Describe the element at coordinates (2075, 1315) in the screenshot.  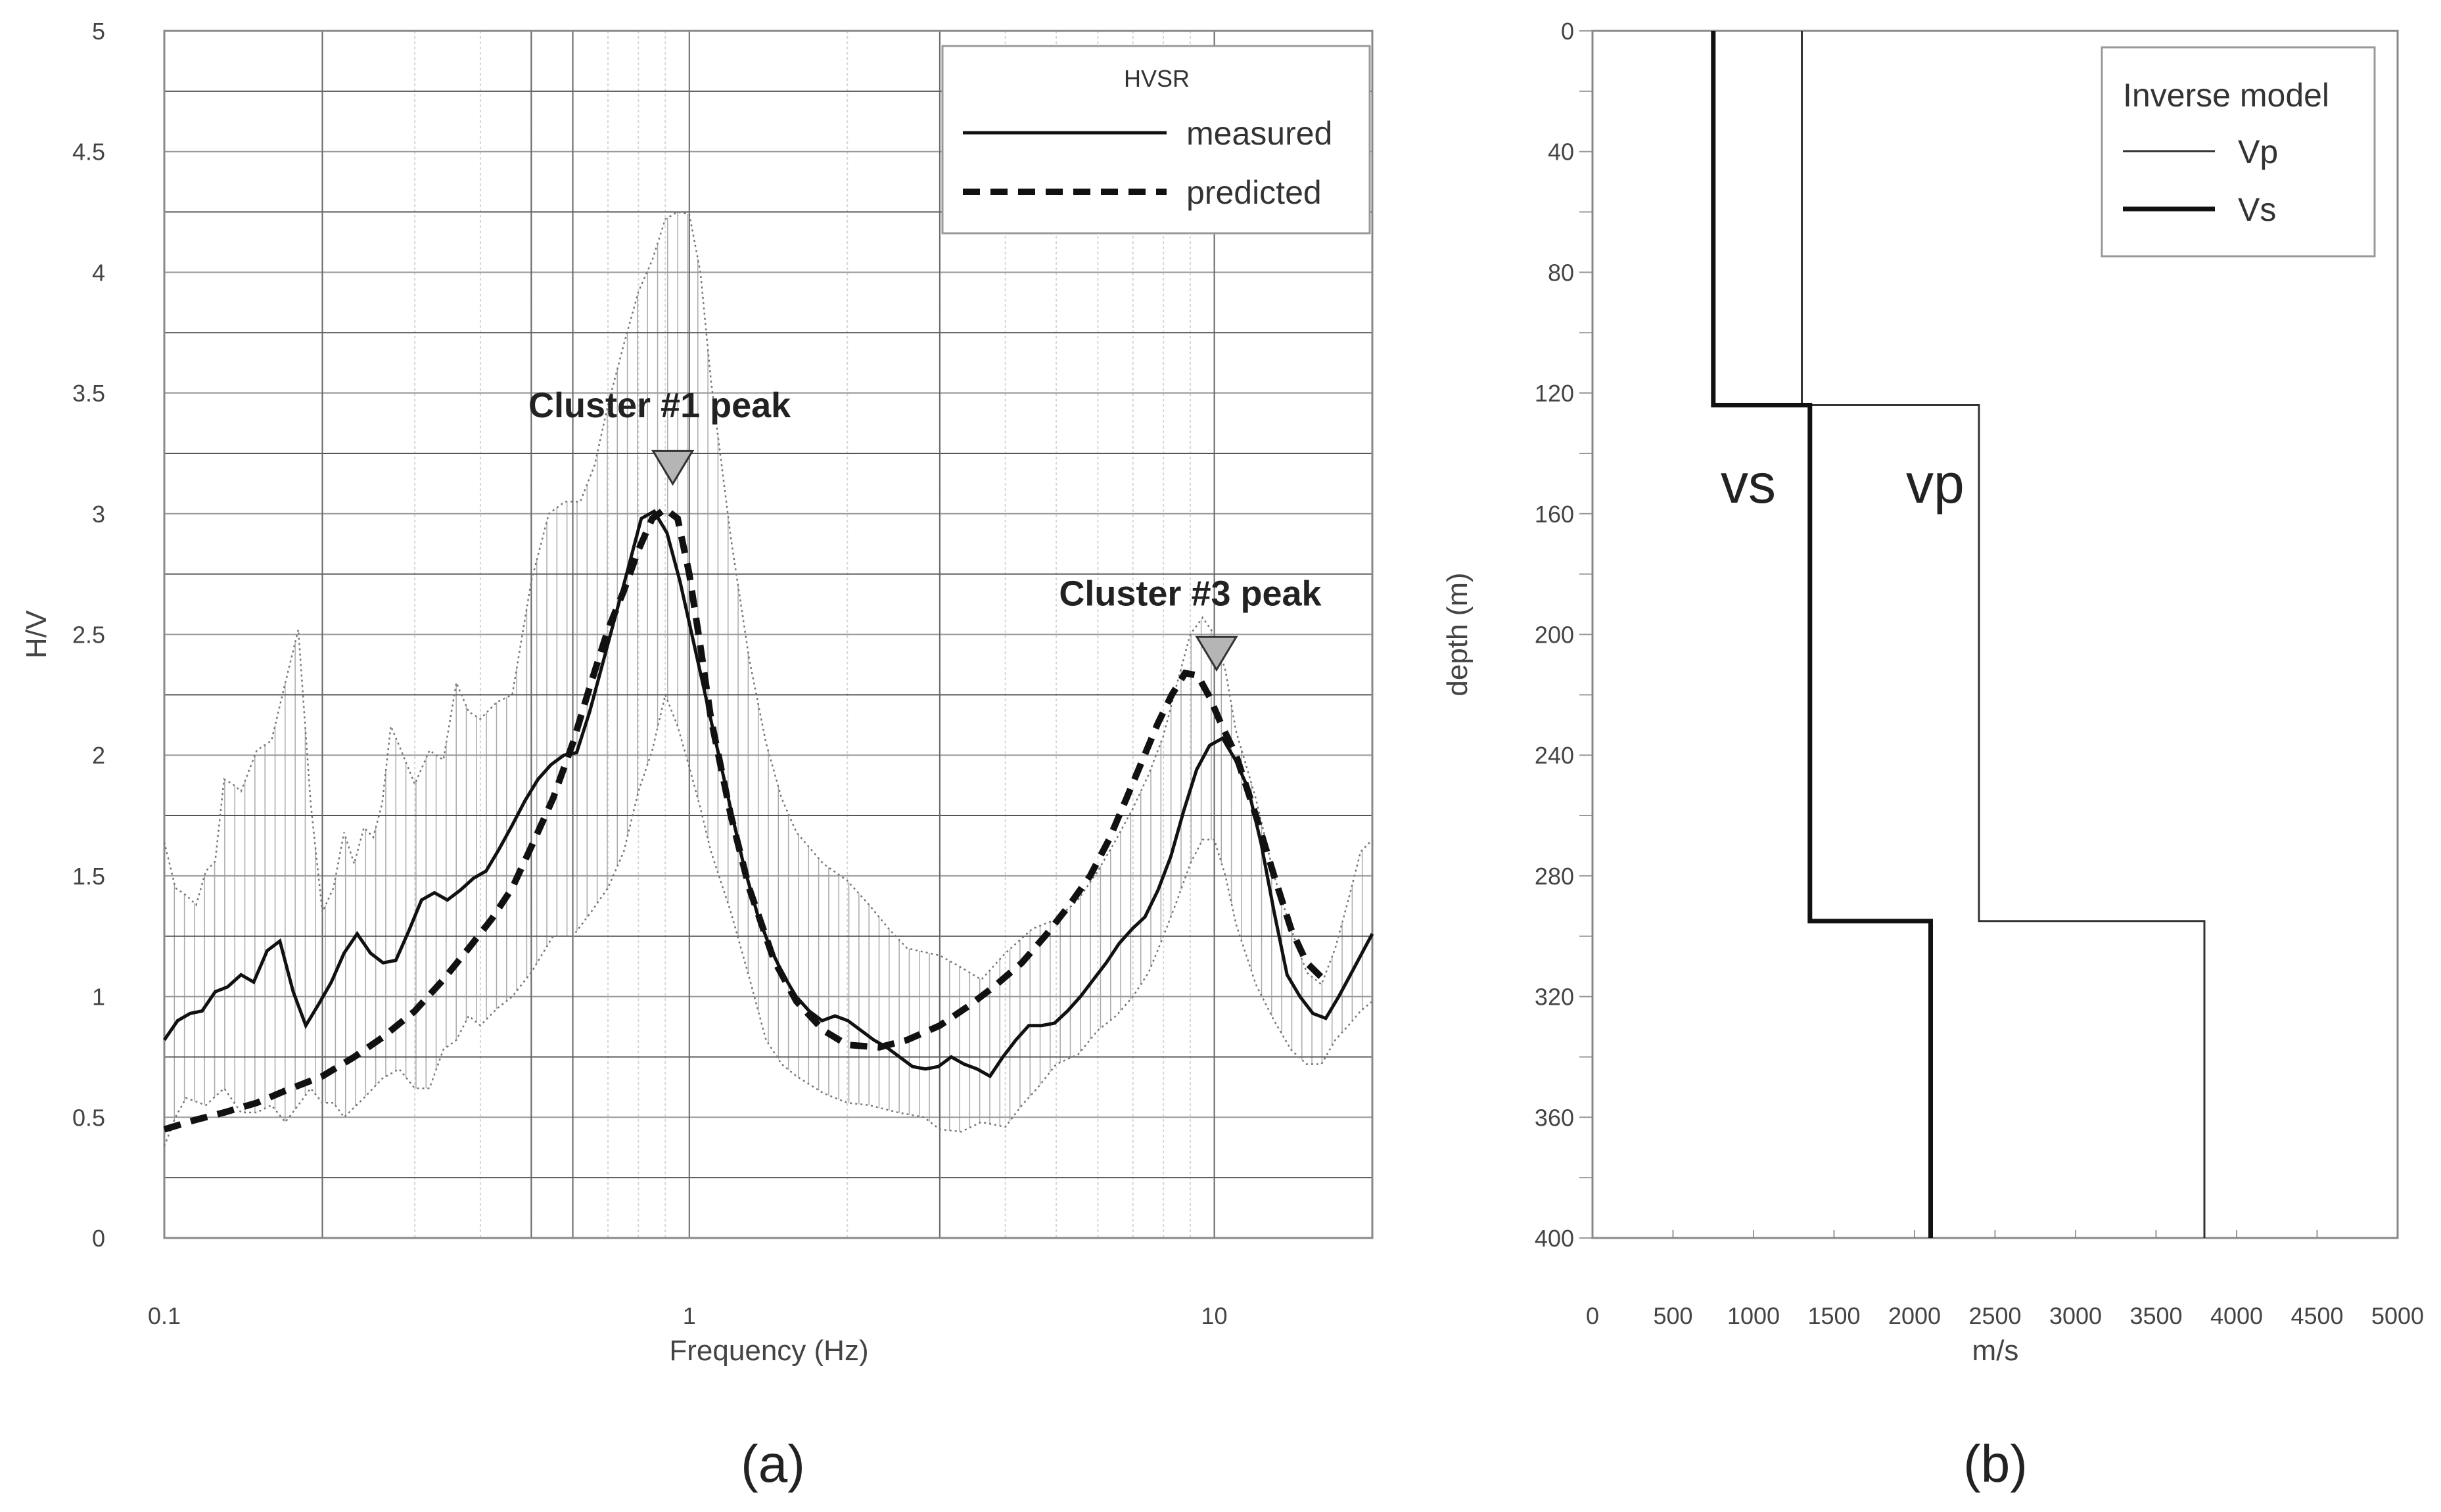
I see `b-x-tick-label: 3000` at that location.